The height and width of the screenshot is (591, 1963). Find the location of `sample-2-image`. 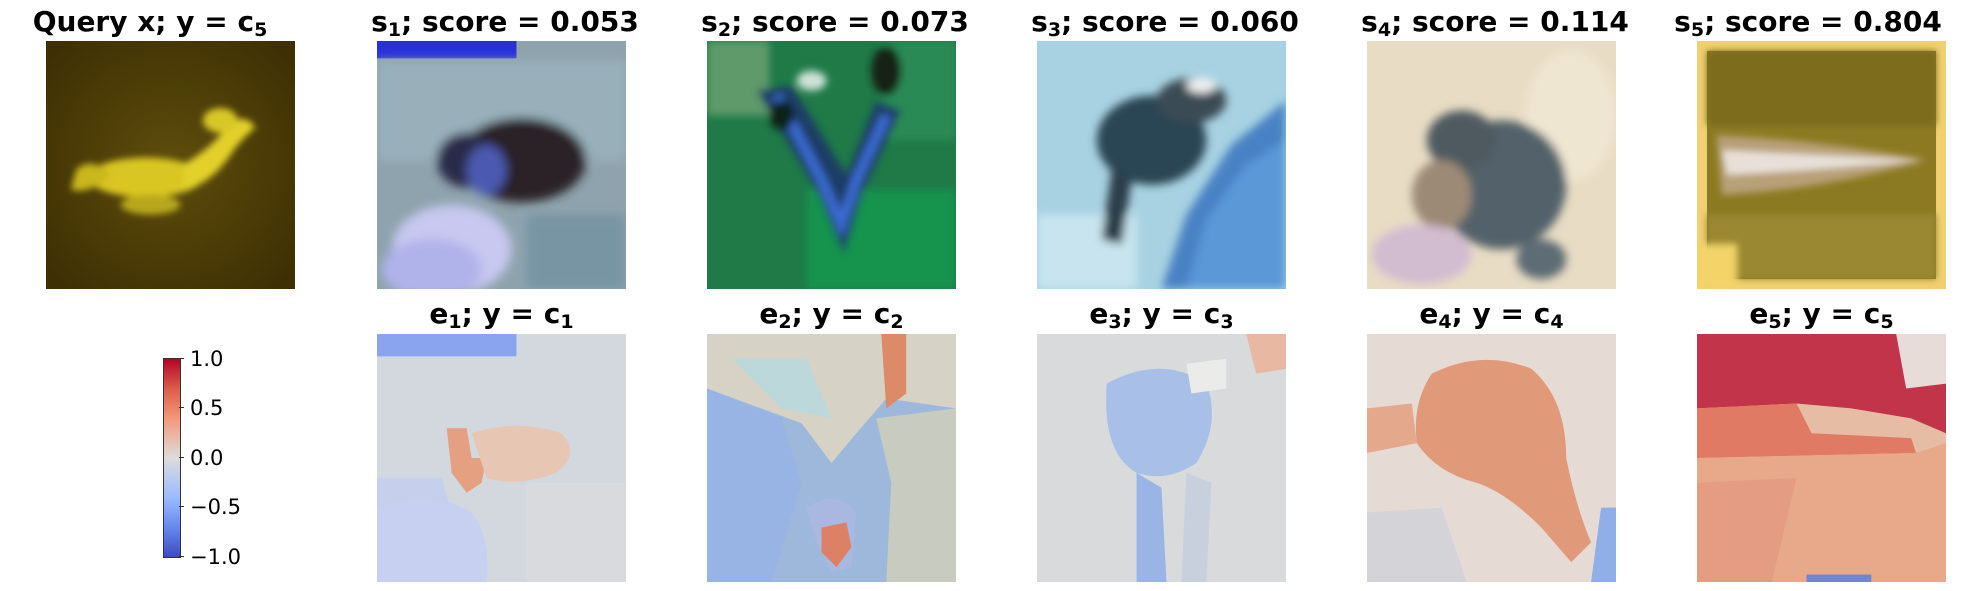

sample-2-image is located at coordinates (831, 165).